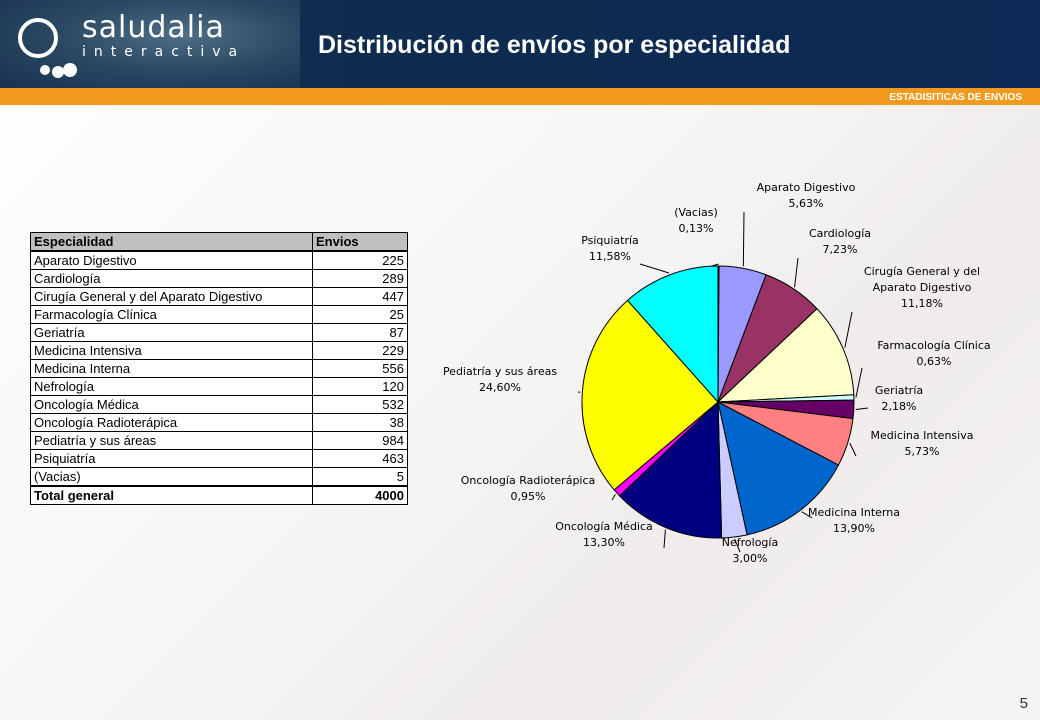  What do you see at coordinates (171, 242) in the screenshot?
I see `column-header-especialidad: Especialidad` at bounding box center [171, 242].